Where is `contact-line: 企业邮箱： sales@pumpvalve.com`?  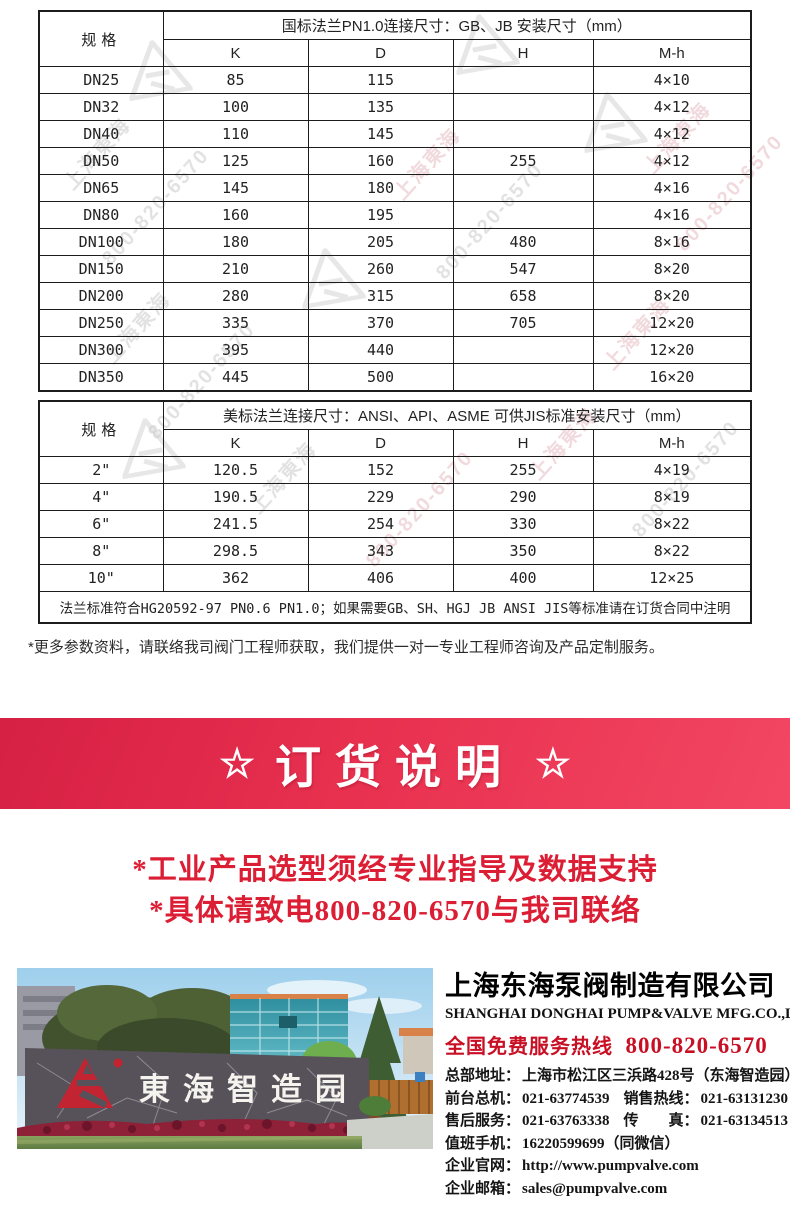
contact-line: 企业邮箱： sales@pumpvalve.com is located at coordinates (617, 1189).